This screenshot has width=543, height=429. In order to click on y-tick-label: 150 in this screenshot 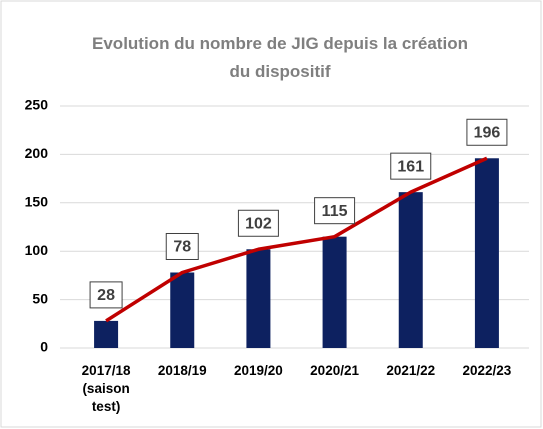, I will do `click(37, 202)`.